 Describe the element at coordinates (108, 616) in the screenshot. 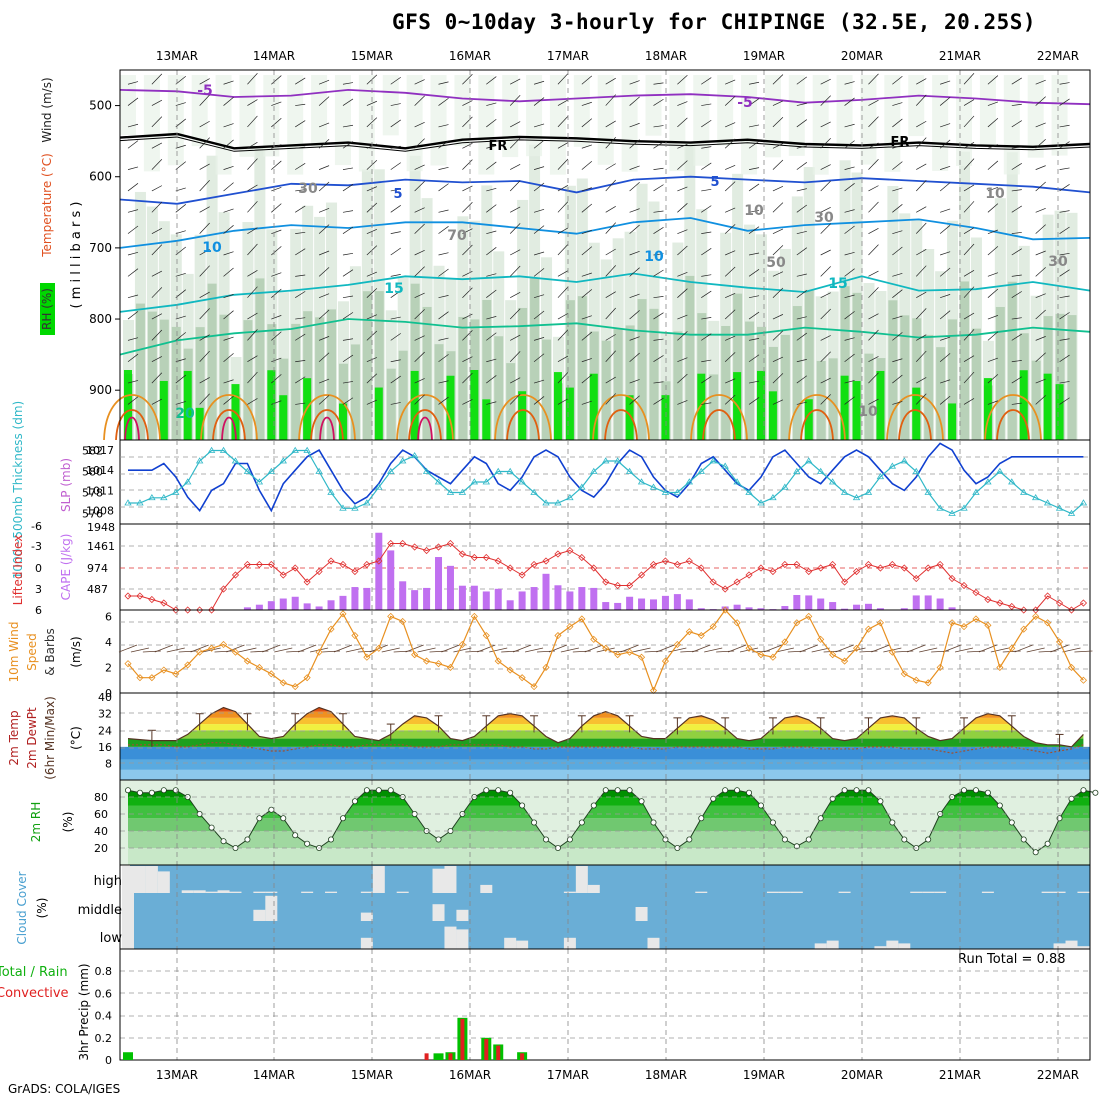

I see `wind-tick-label: 6` at that location.